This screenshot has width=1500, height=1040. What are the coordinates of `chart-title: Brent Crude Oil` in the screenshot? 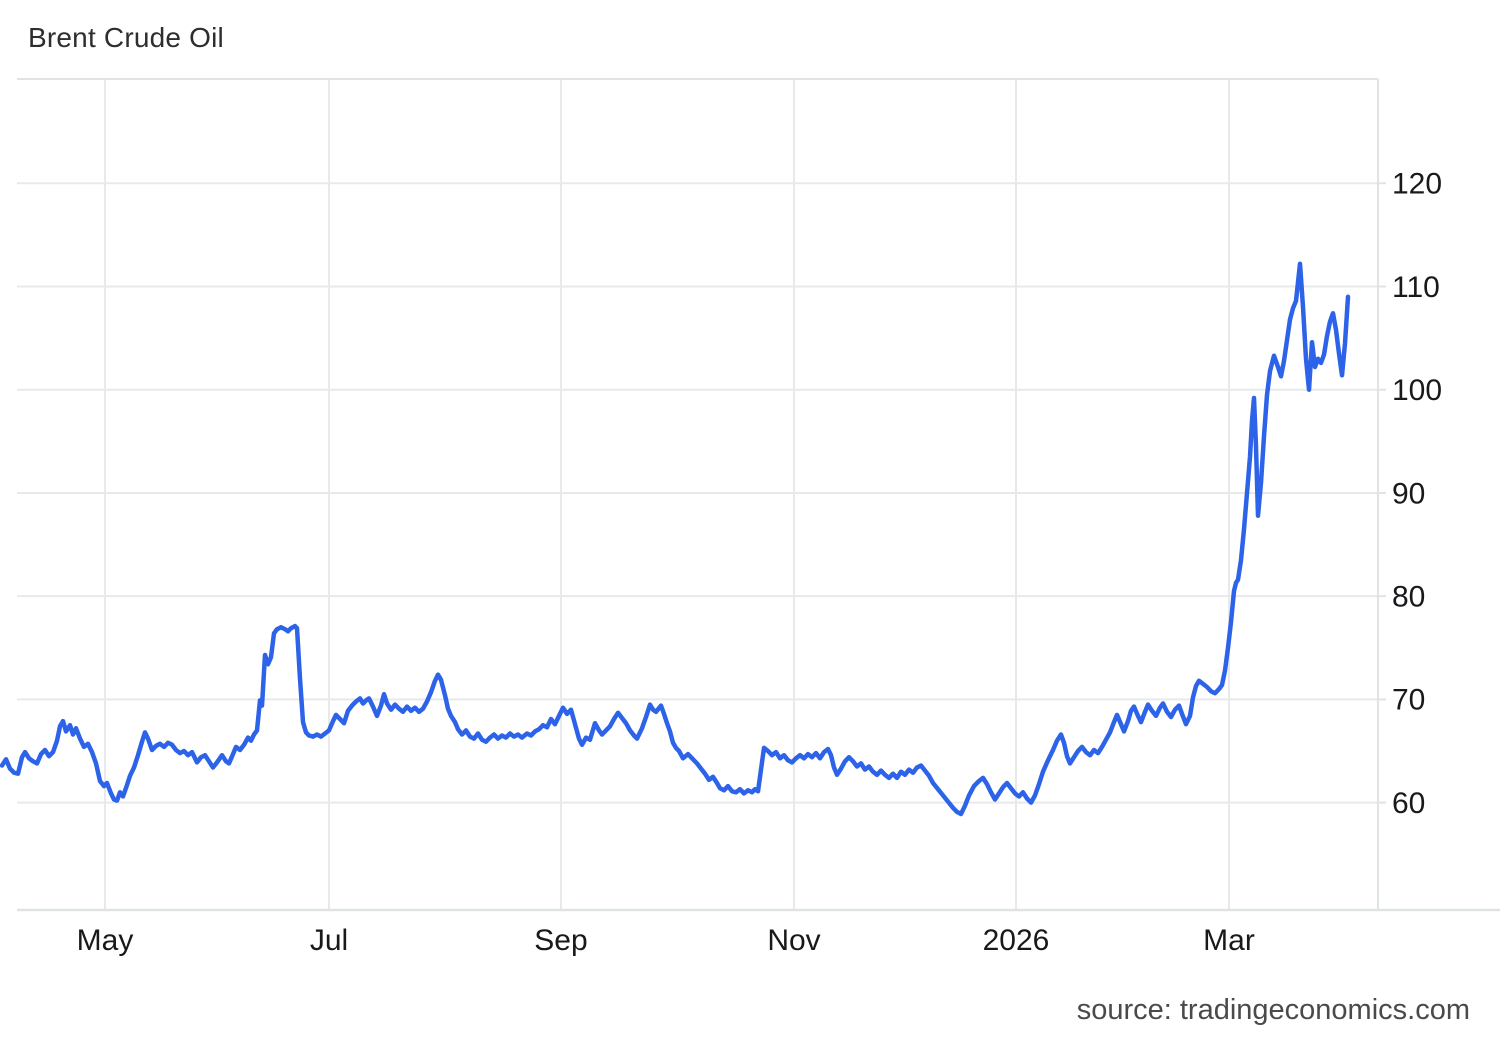 It's located at (126, 37).